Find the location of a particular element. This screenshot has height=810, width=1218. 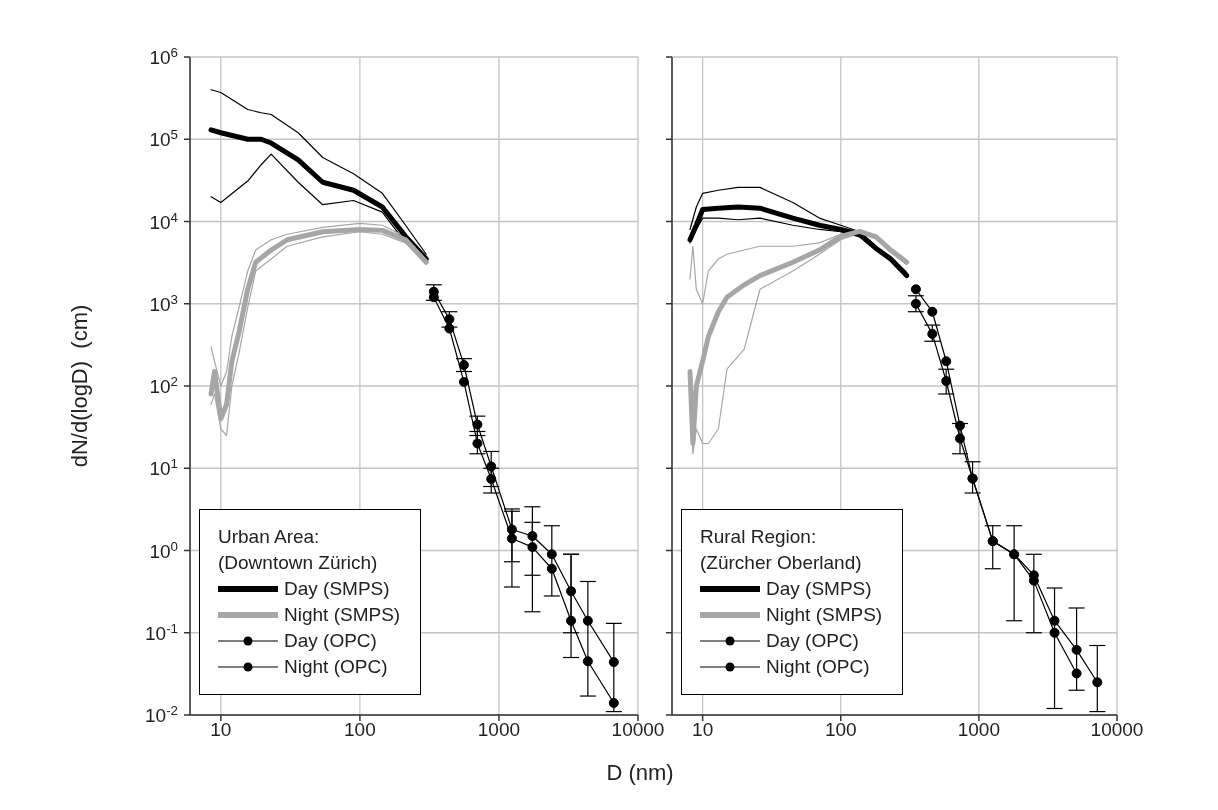

y-tick-label: 10$^{1}$ is located at coordinates (163, 467).